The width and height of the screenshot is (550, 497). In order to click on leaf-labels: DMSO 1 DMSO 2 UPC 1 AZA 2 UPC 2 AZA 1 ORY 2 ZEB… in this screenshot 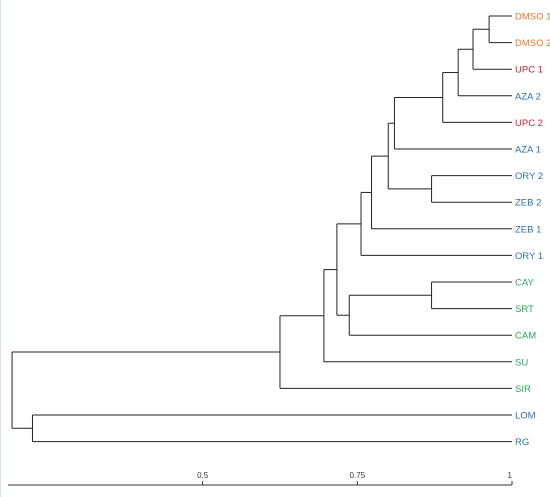, I will do `click(532, 230)`.